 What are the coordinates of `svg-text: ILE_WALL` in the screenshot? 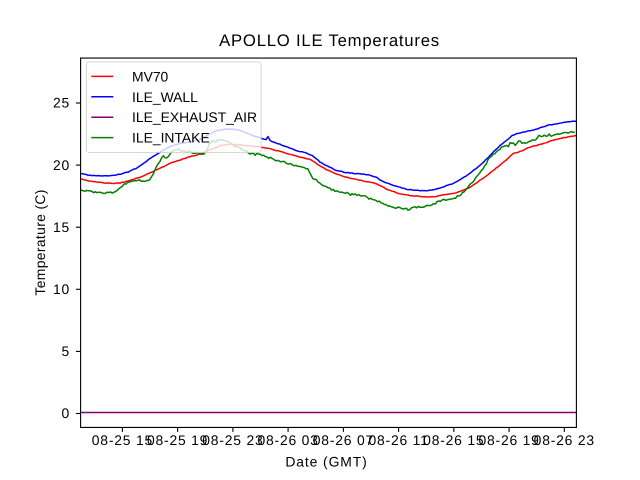 It's located at (165, 97).